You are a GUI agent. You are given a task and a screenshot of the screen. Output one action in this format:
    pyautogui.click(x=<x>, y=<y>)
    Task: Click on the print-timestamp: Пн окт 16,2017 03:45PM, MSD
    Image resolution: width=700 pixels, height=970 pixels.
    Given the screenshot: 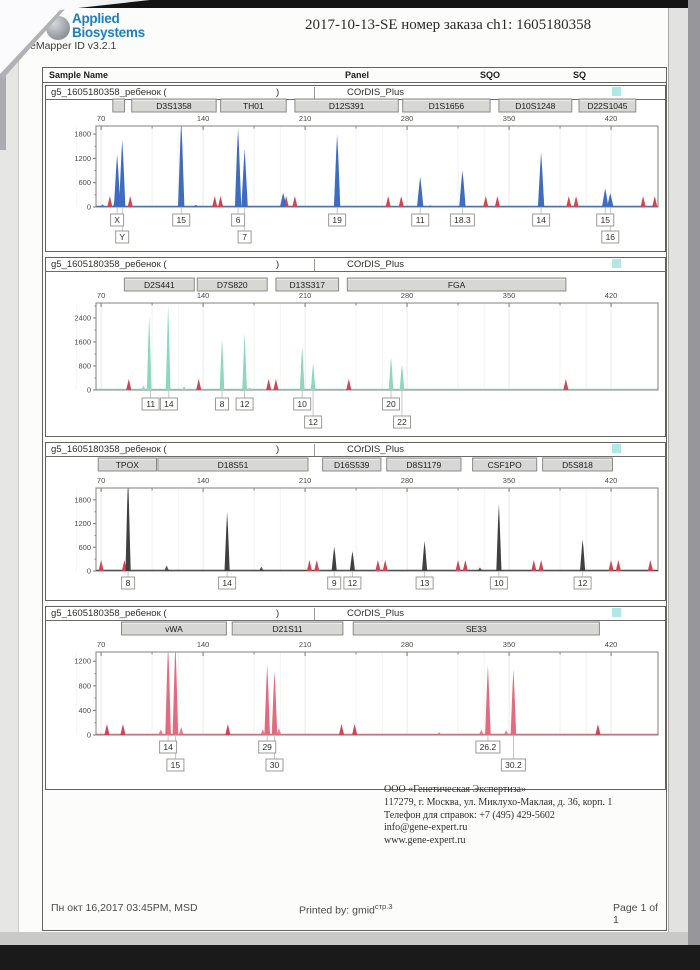 What is the action you would take?
    pyautogui.click(x=124, y=908)
    